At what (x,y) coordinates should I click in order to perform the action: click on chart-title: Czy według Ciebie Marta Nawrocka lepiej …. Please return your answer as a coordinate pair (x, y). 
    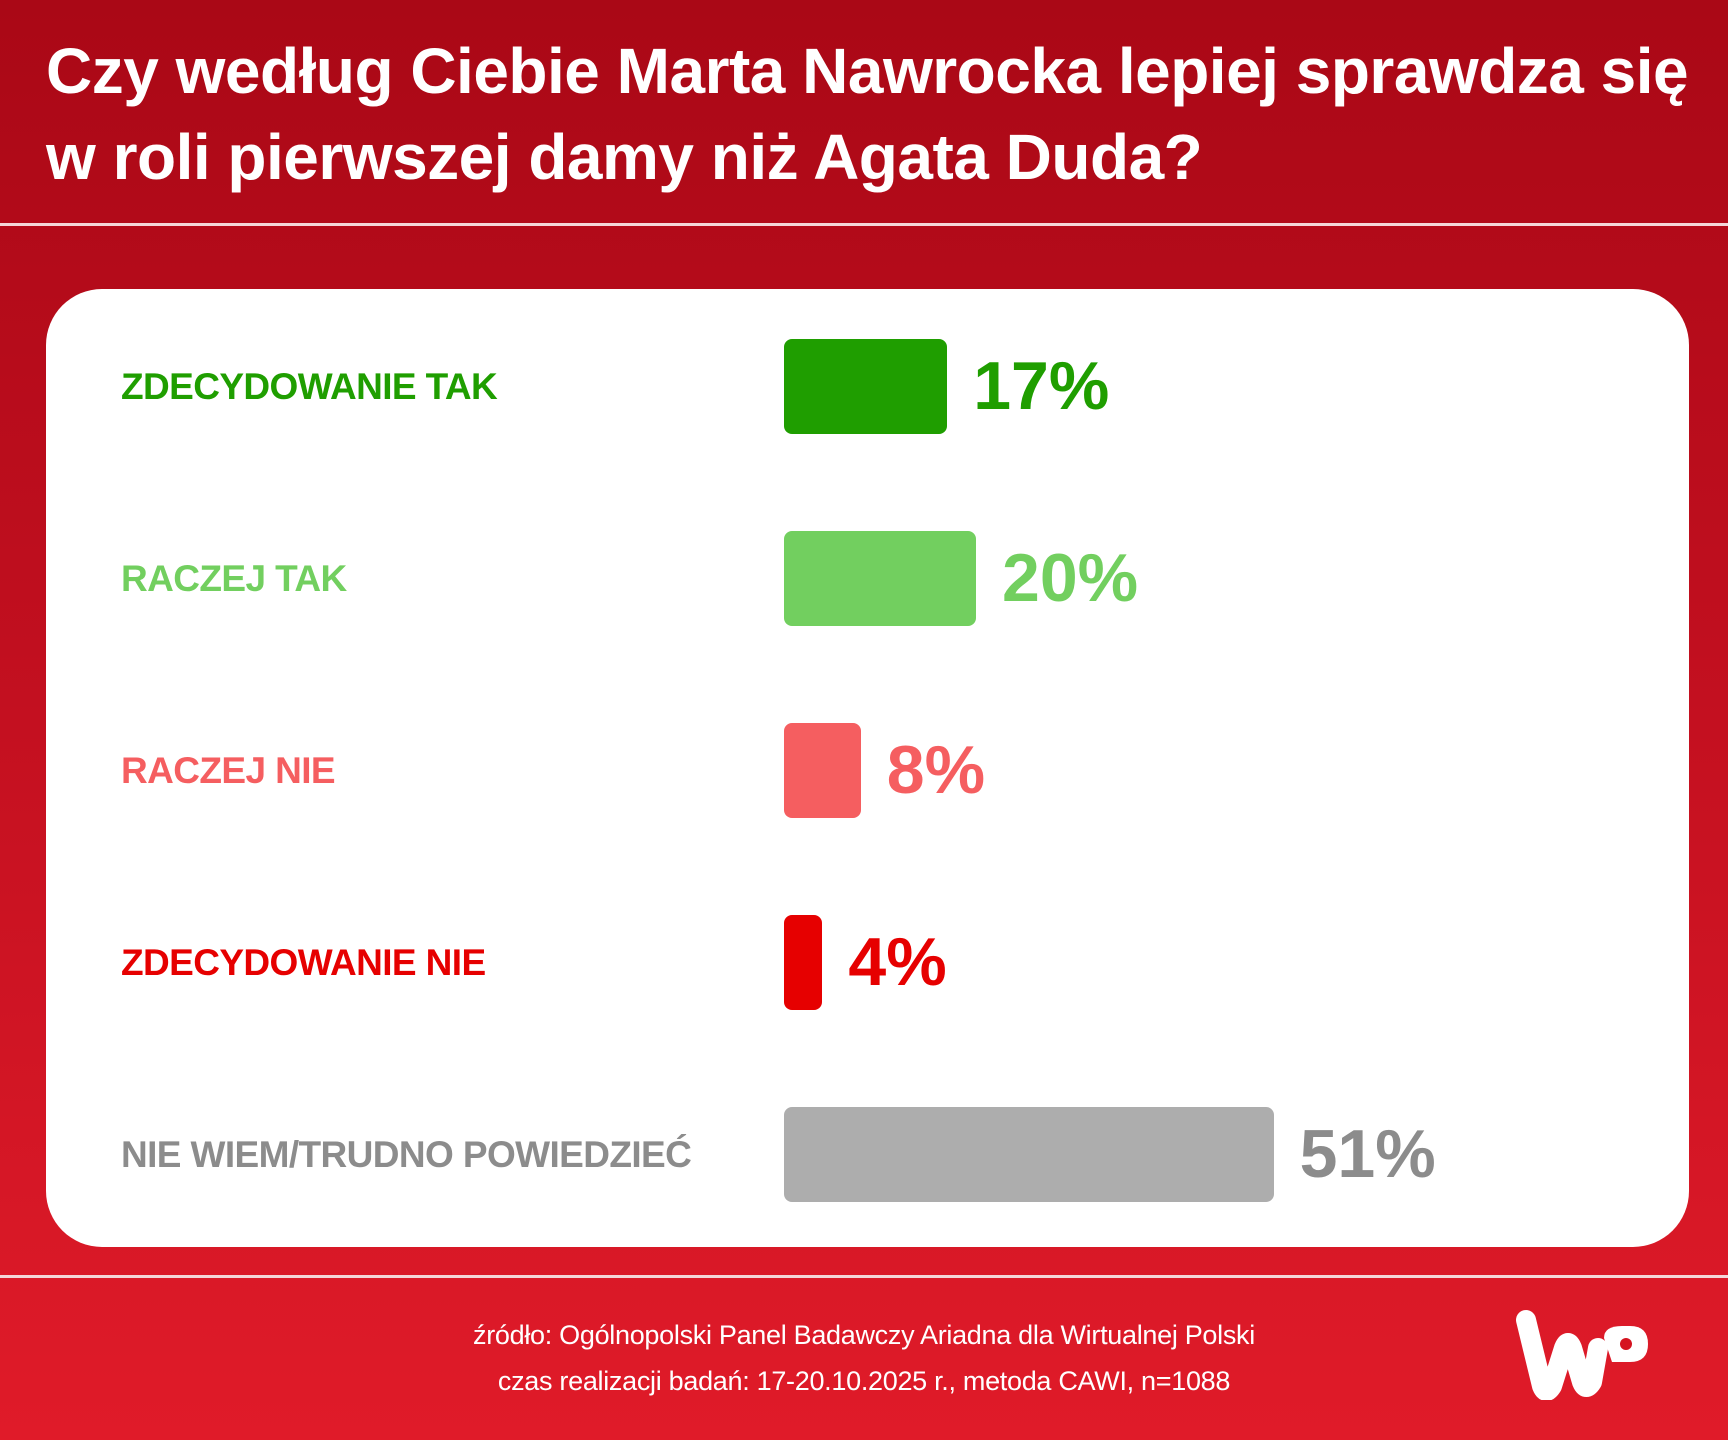
    Looking at the image, I should click on (867, 114).